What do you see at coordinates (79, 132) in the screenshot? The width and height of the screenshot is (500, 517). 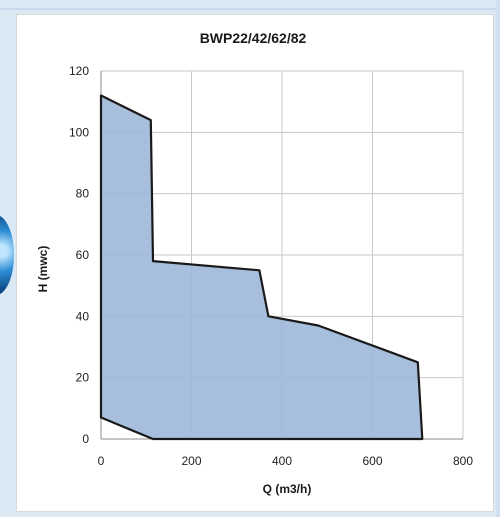 I see `y-tick-label: 100` at bounding box center [79, 132].